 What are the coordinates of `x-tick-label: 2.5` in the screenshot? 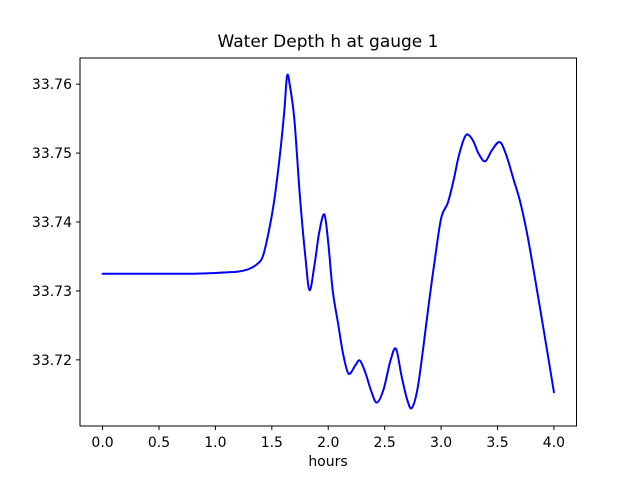 It's located at (385, 443).